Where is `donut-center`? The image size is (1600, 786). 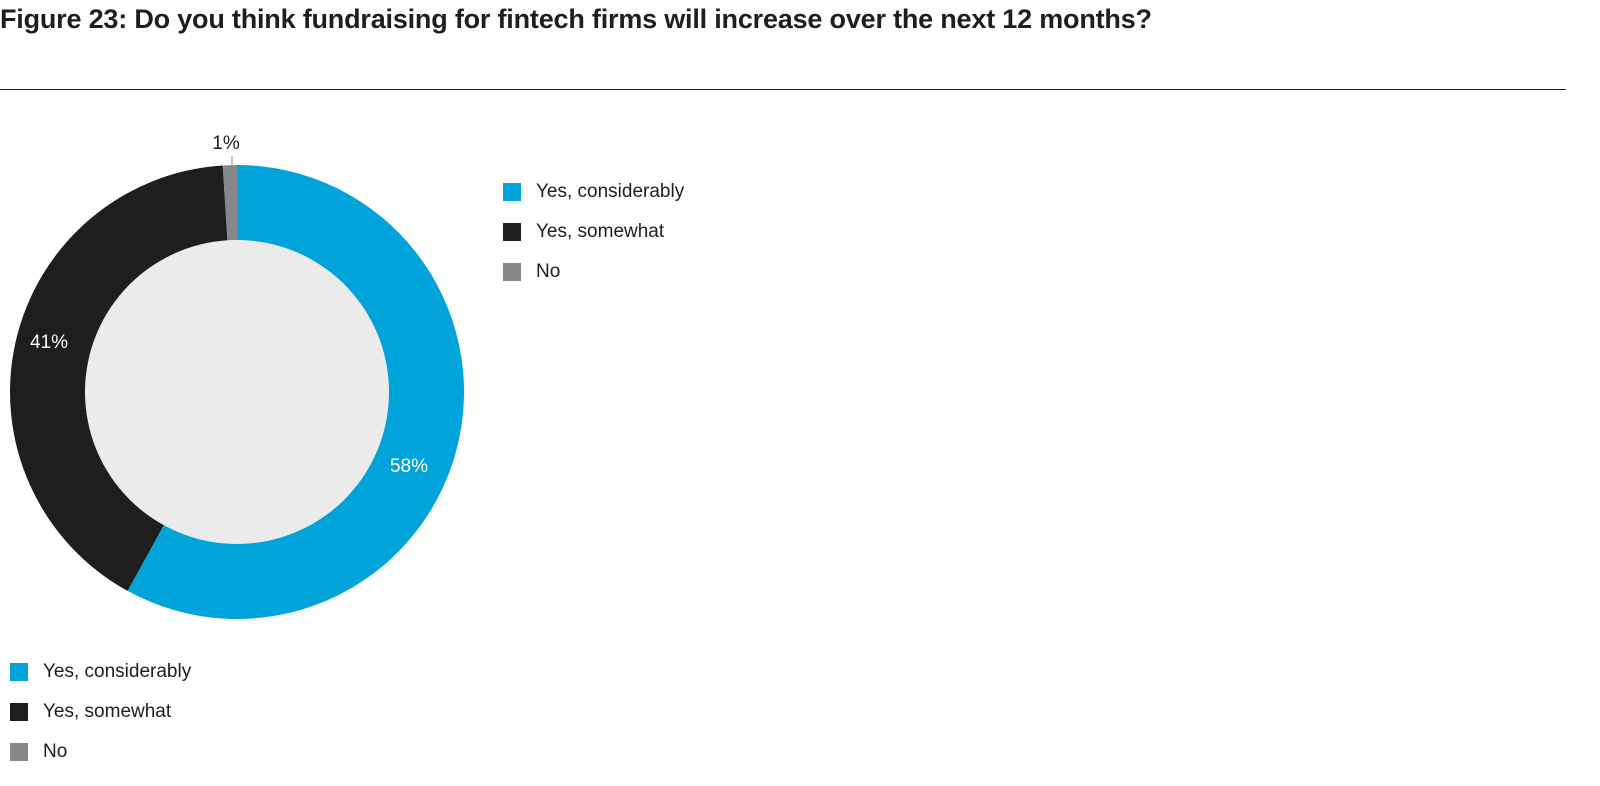
donut-center is located at coordinates (237, 392).